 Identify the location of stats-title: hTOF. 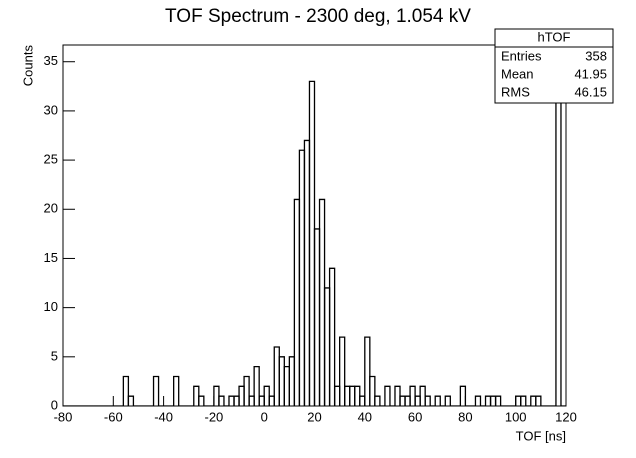
(554, 36).